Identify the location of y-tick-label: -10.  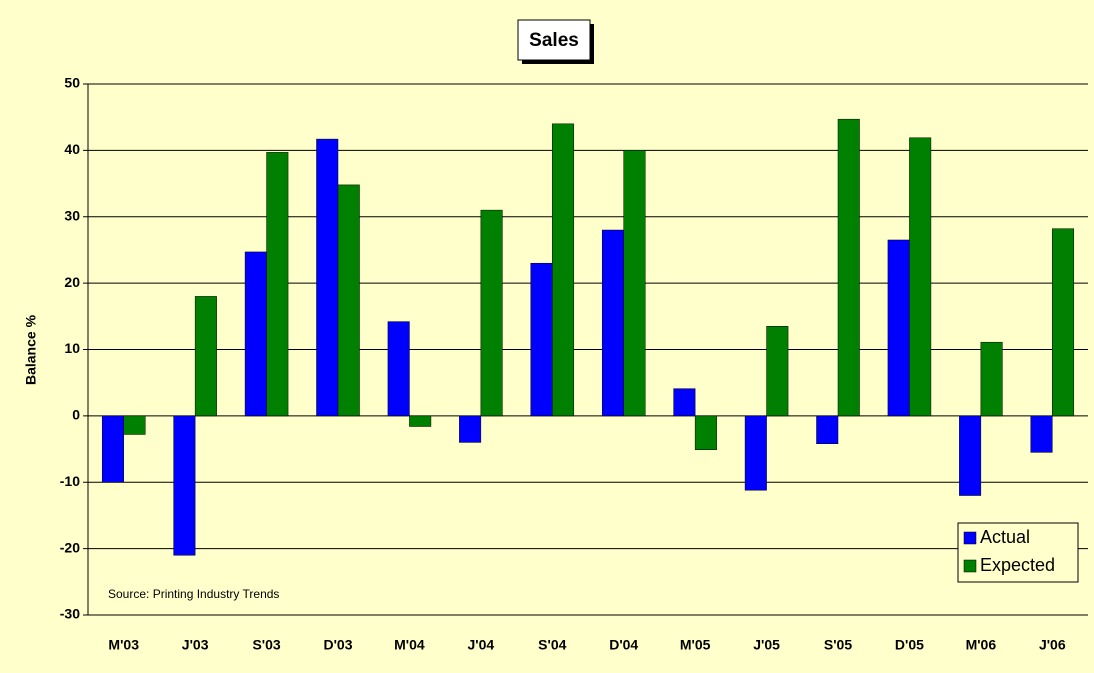
(70, 481).